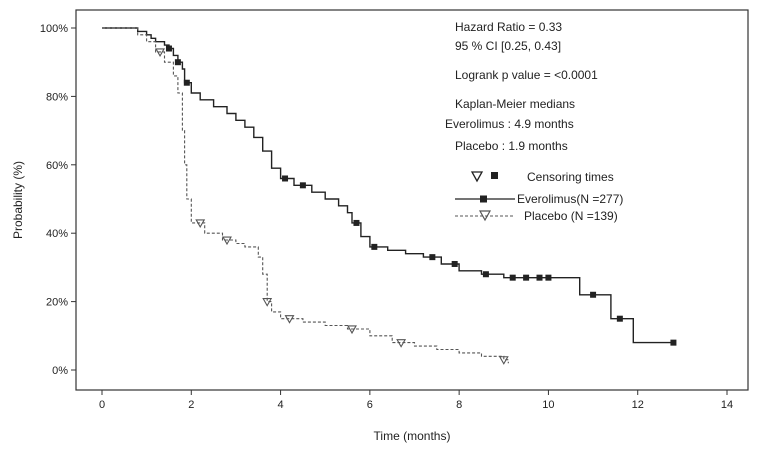 Image resolution: width=769 pixels, height=450 pixels. I want to click on legend-marker-placebo-icon, so click(485, 216).